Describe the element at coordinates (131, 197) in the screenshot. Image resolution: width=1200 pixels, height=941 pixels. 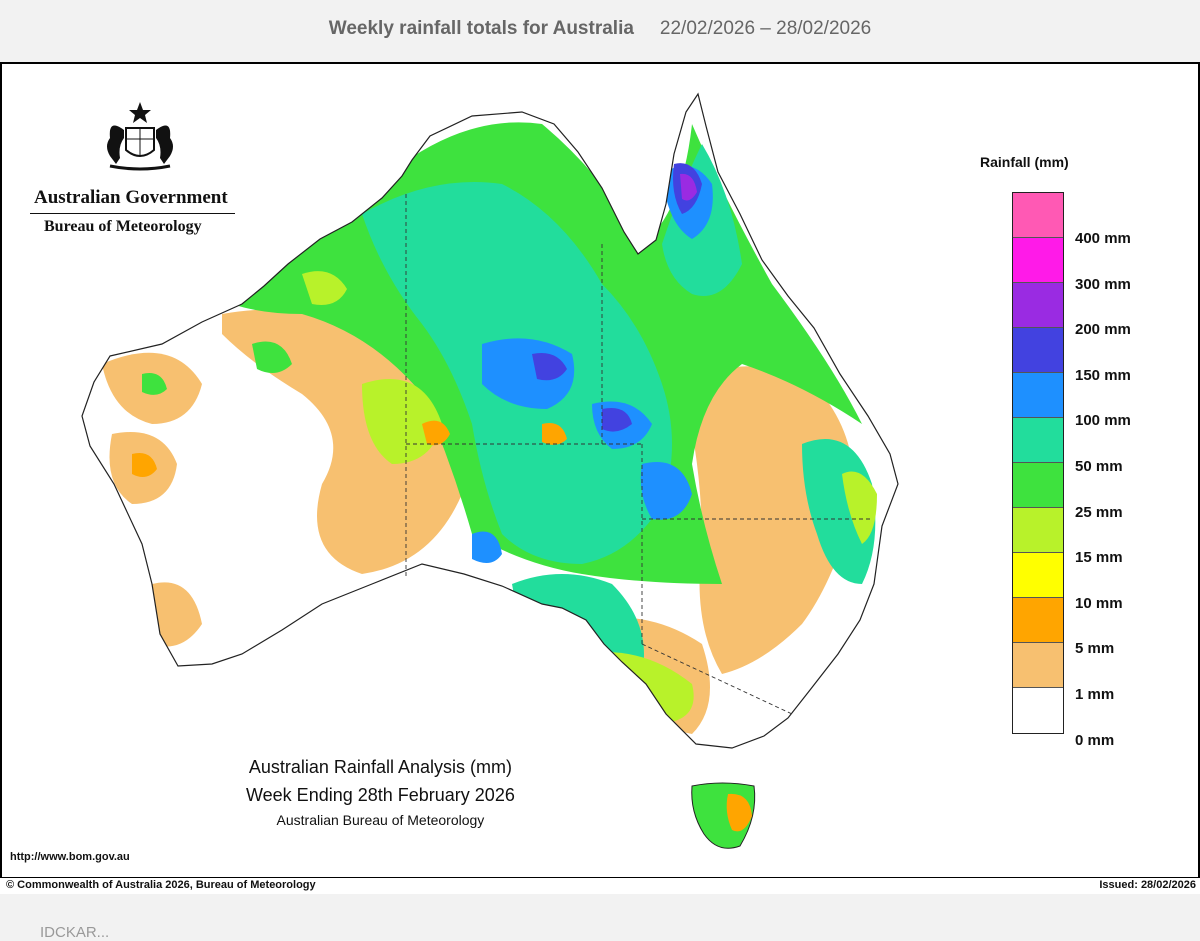
I see `government-name: Australian Government` at that location.